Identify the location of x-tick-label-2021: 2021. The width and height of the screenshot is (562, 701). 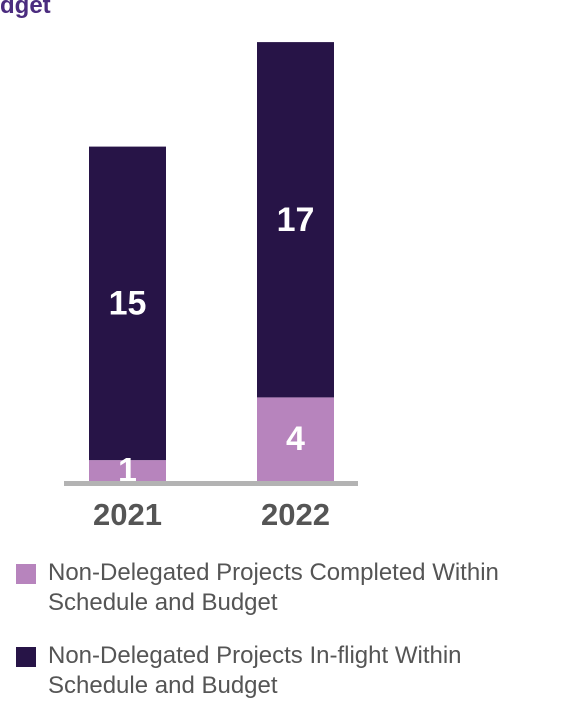
(127, 514).